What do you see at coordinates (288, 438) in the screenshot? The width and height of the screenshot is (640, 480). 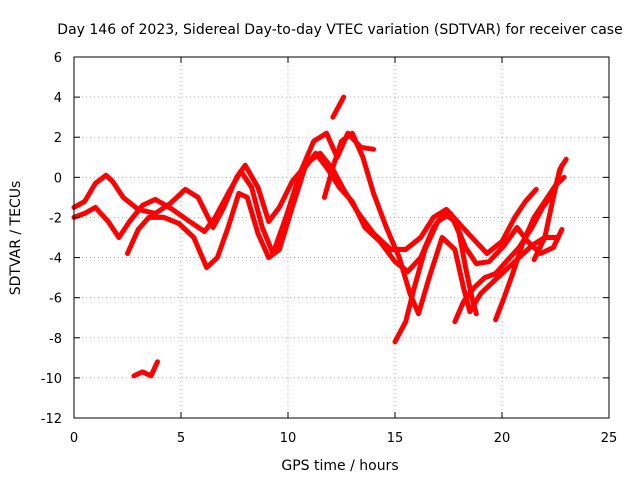 I see `x-tick-label: 10` at bounding box center [288, 438].